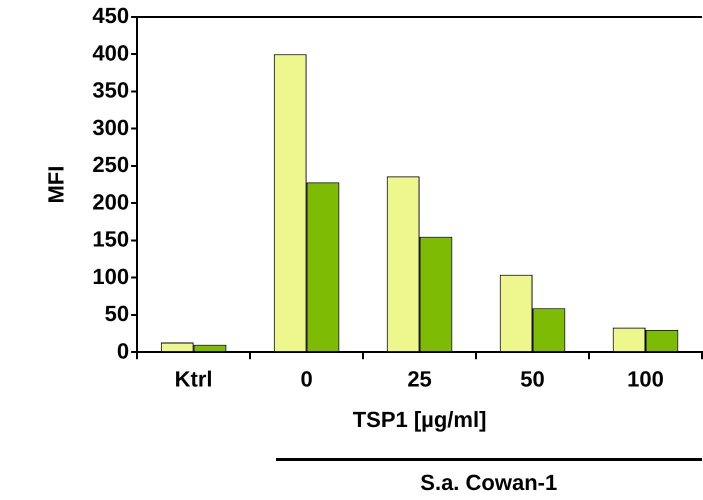 The width and height of the screenshot is (703, 500). I want to click on y-tick-label: 150, so click(111, 239).